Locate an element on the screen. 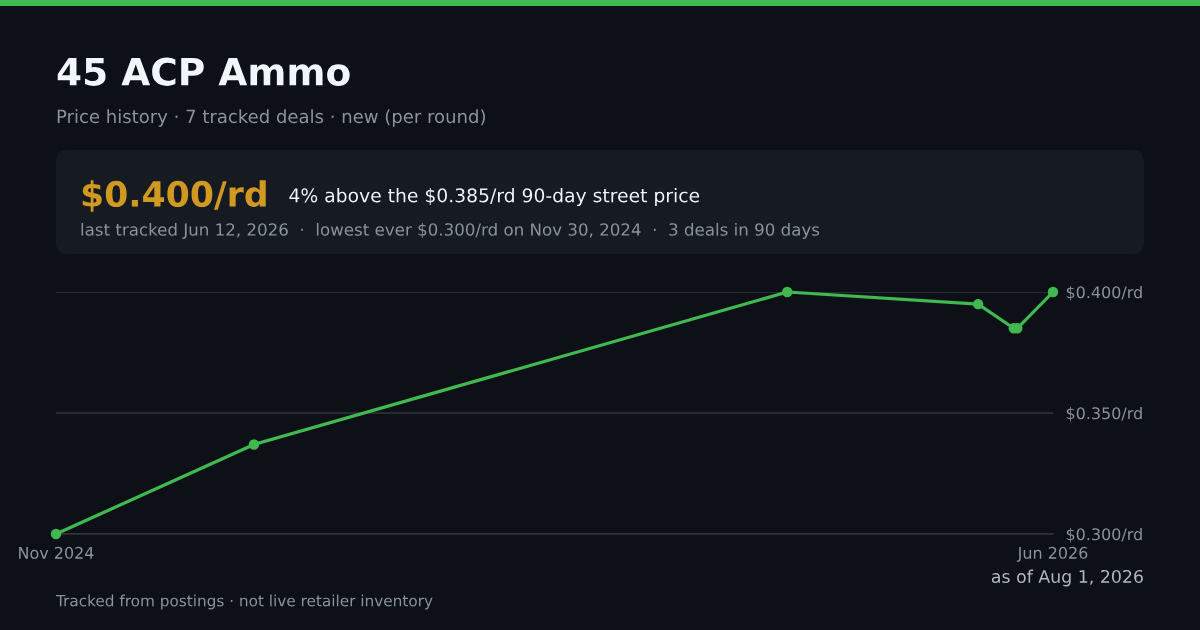 This screenshot has height=630, width=1200. y-tick-label: $0.400/rd is located at coordinates (1104, 293).